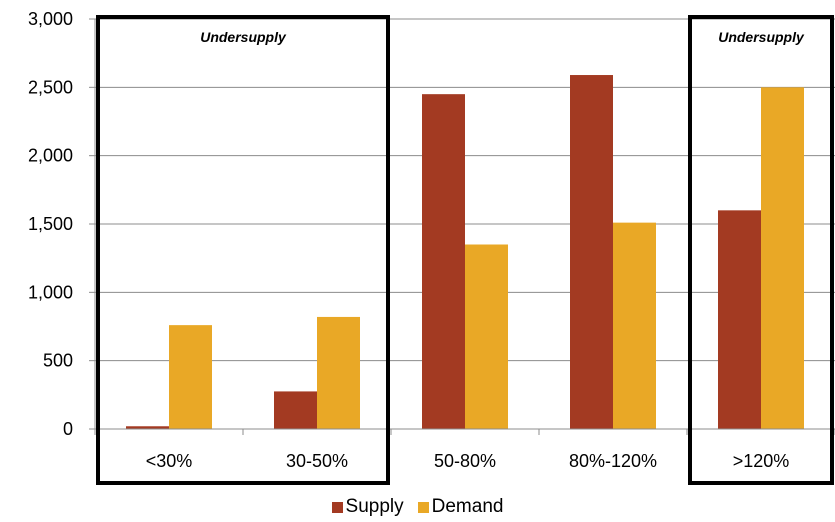  What do you see at coordinates (68, 429) in the screenshot?
I see `y-tick-label: 0` at bounding box center [68, 429].